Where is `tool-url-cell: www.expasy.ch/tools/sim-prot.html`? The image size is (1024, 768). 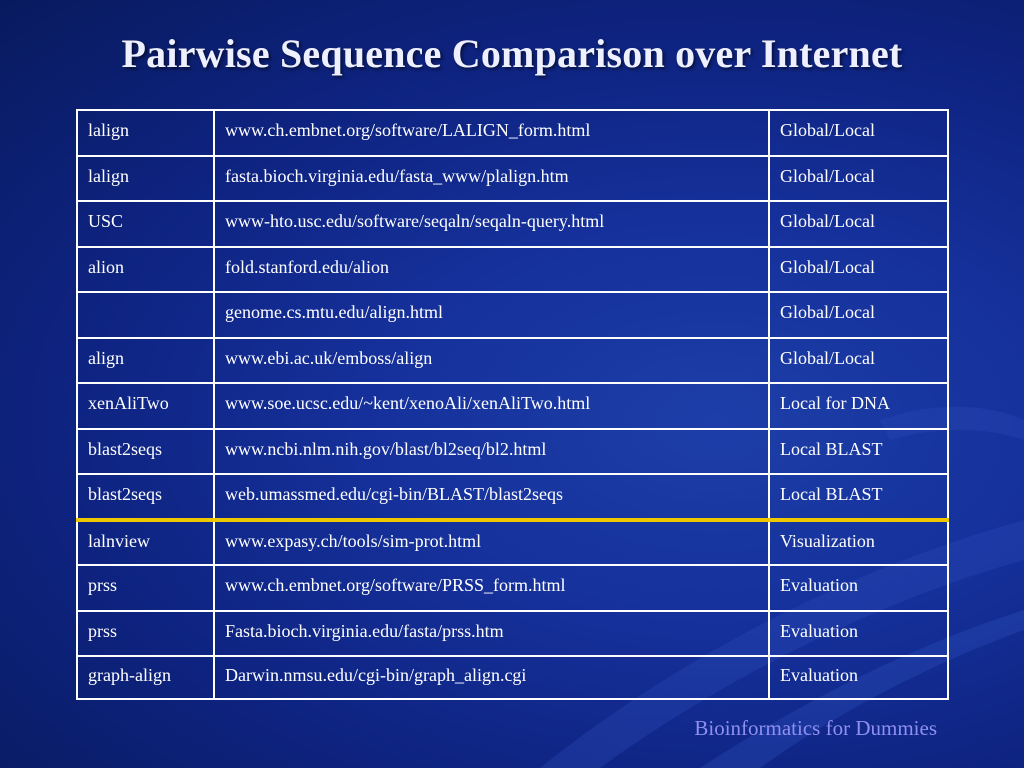 tool-url-cell: www.expasy.ch/tools/sim-prot.html is located at coordinates (491, 542).